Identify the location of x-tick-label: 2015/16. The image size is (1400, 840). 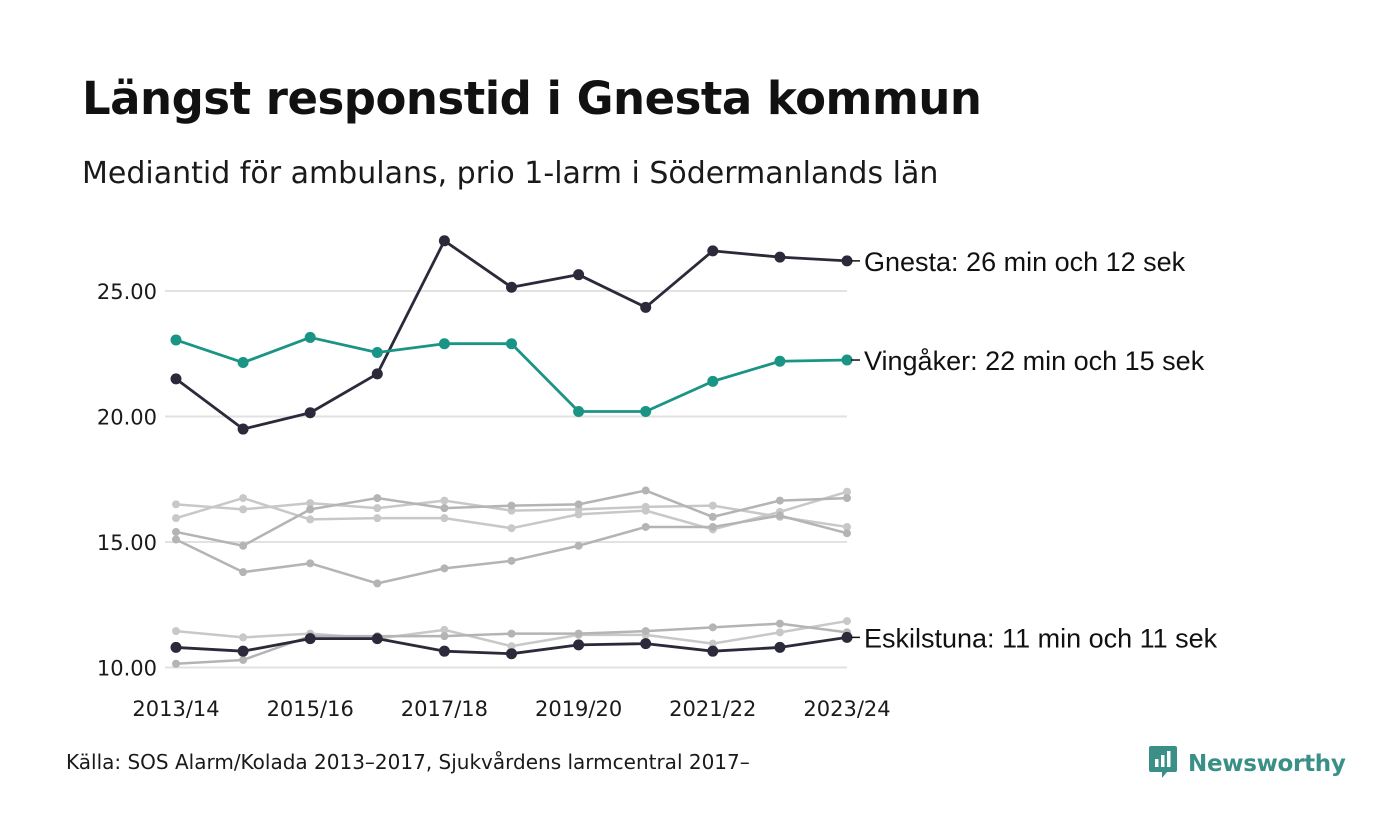
(310, 709).